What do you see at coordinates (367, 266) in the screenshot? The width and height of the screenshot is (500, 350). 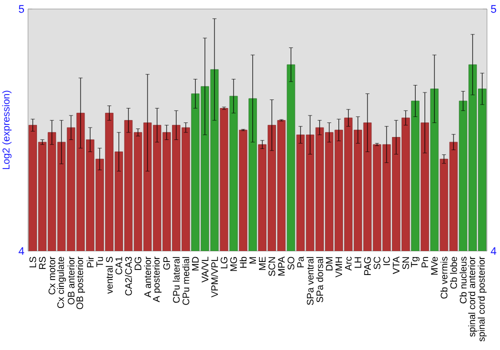 I see `x-tick-label: PAG` at bounding box center [367, 266].